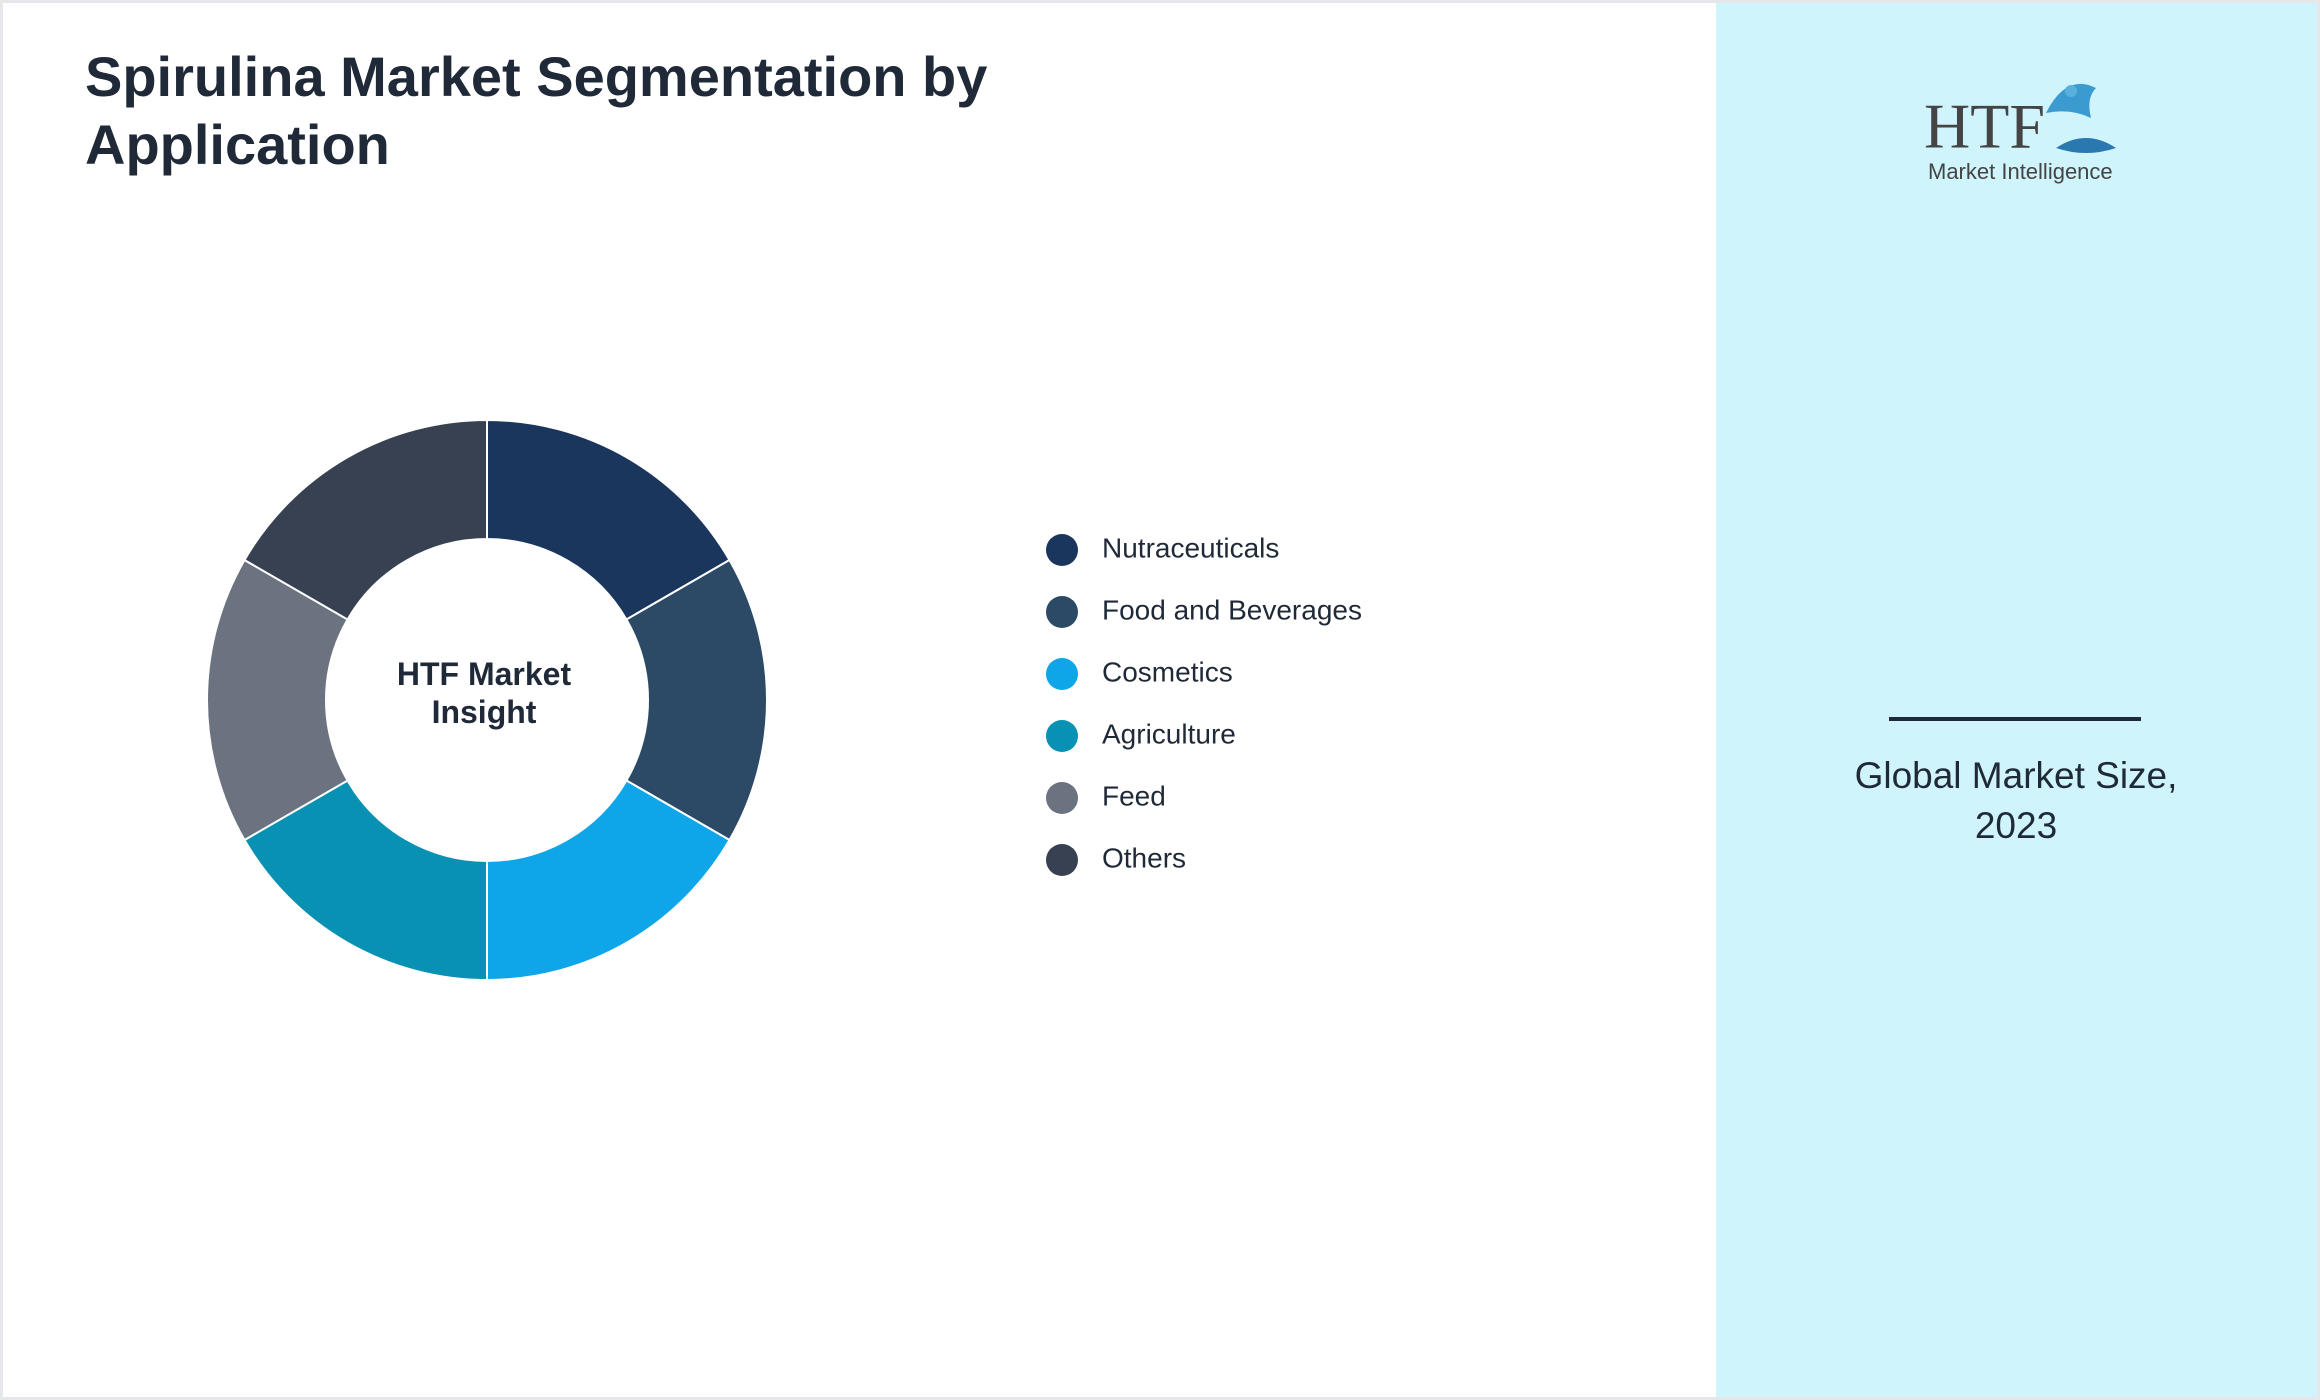 The width and height of the screenshot is (2320, 1400). What do you see at coordinates (1984, 126) in the screenshot?
I see `logo-mark: HTF` at bounding box center [1984, 126].